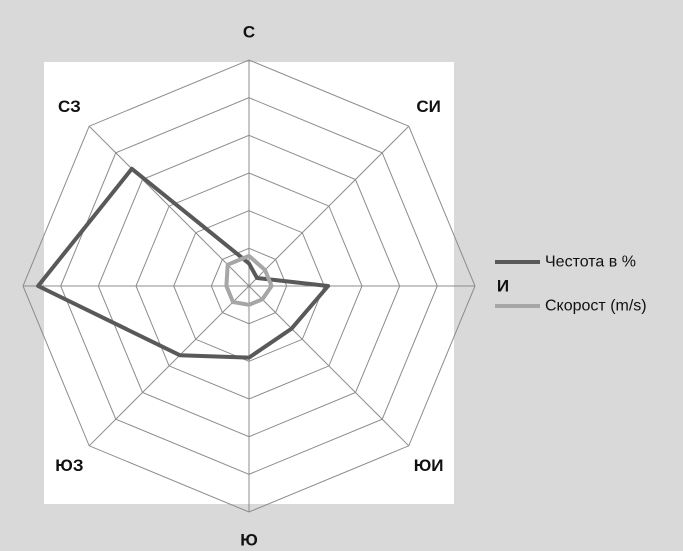  What do you see at coordinates (596, 306) in the screenshot?
I see `legend-label-2: Скорост (m/s)` at bounding box center [596, 306].